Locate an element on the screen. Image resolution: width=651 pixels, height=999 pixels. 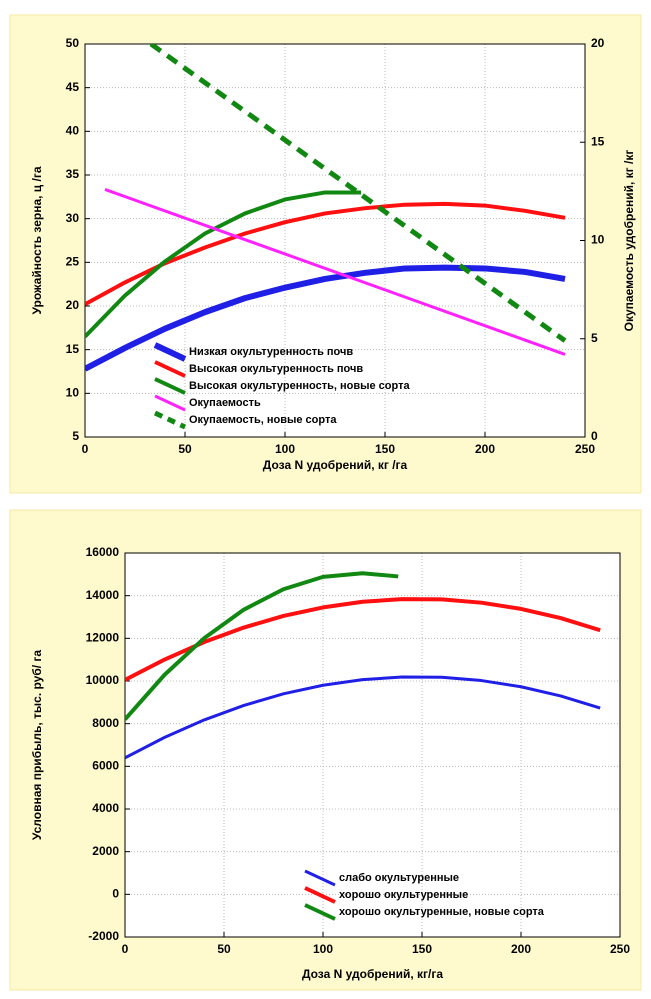
legend-label: хорошо окультуренные is located at coordinates (403, 895).